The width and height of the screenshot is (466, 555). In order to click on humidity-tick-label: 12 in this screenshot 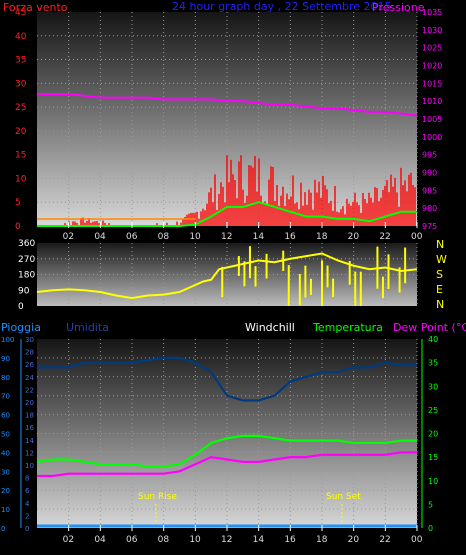, I will do `click(29, 453)`.